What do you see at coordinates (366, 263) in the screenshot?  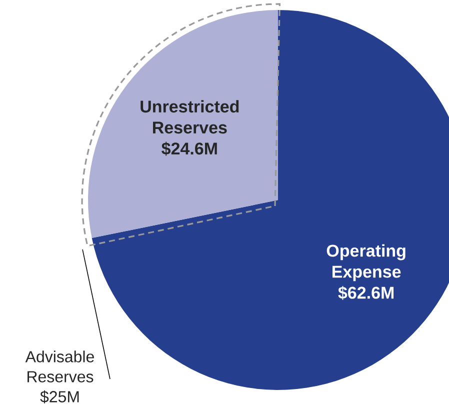 I see `slice-label: Operating Expense` at bounding box center [366, 263].